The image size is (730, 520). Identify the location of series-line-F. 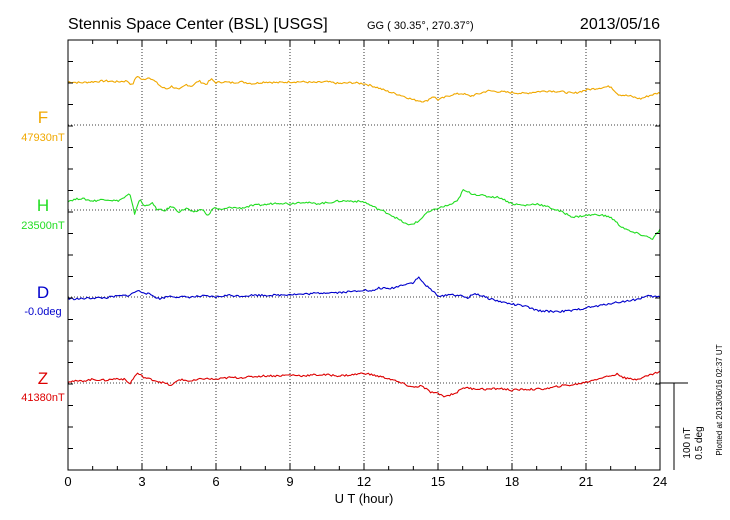
(364, 89).